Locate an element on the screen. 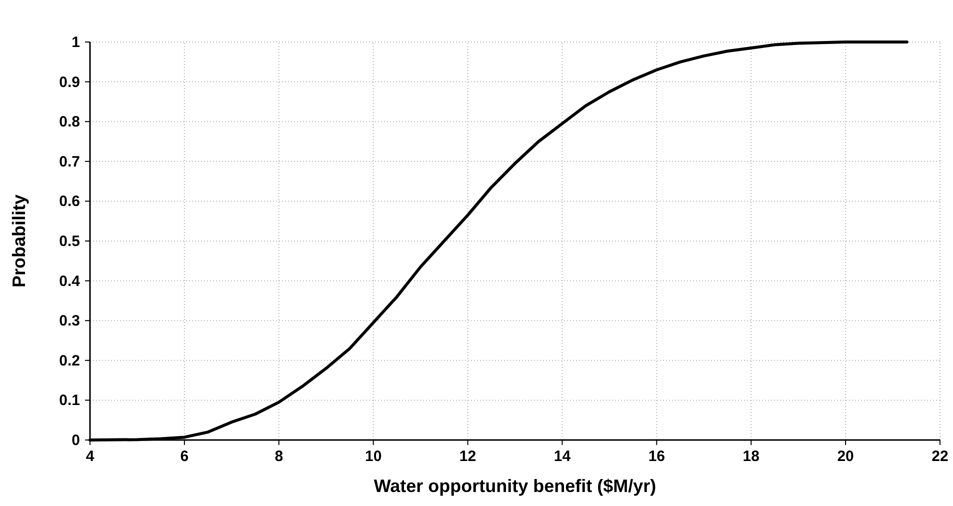 This screenshot has height=506, width=953. x-tick-label: 18 is located at coordinates (751, 456).